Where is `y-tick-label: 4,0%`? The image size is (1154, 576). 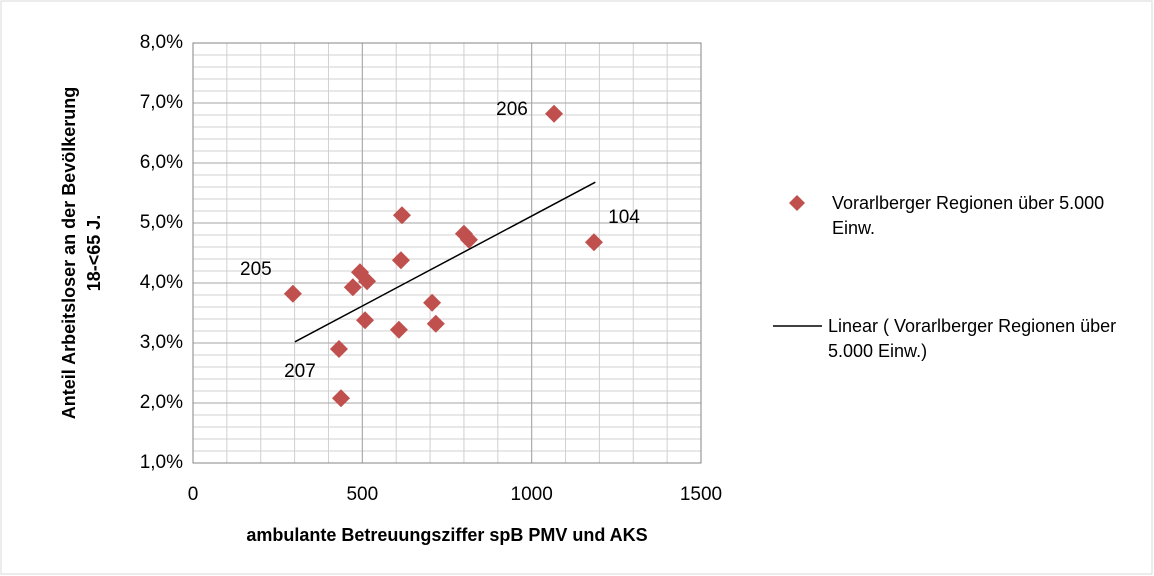
y-tick-label: 4,0% is located at coordinates (161, 282).